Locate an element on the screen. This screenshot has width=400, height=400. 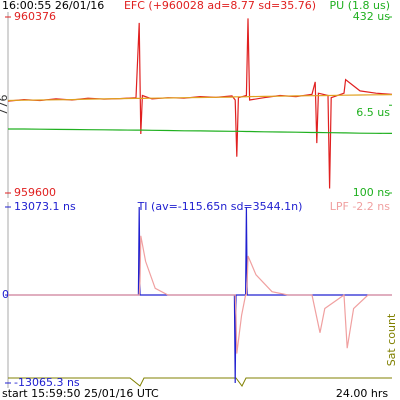
y2-tick-label: 100 ns is located at coordinates (371, 192).